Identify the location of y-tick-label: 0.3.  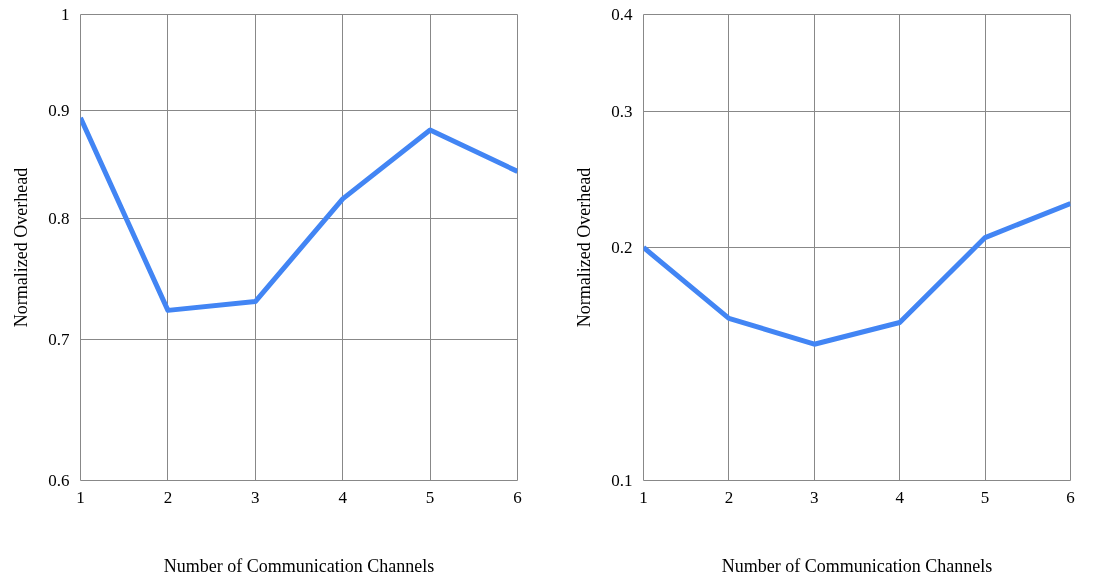
(622, 111).